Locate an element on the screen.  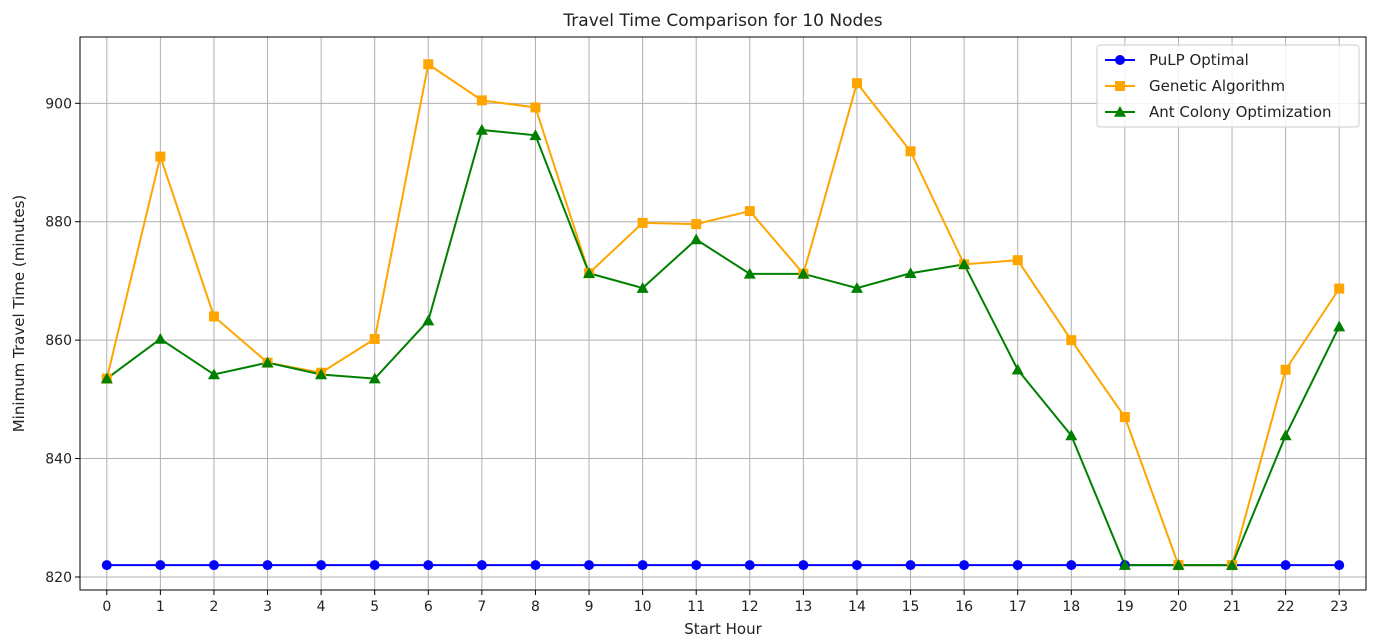
x-tick-label: 0 is located at coordinates (106, 607).